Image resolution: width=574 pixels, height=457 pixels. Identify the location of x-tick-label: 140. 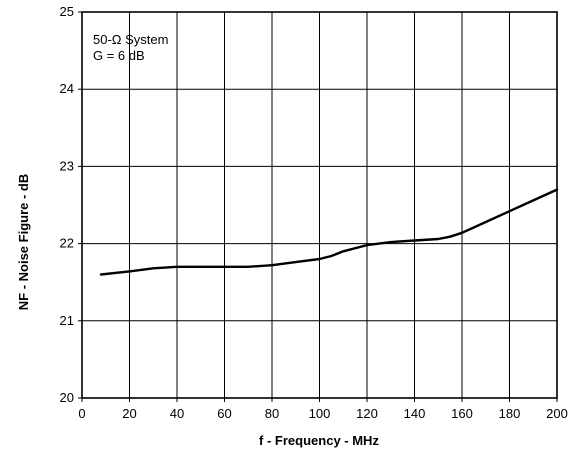
(415, 413).